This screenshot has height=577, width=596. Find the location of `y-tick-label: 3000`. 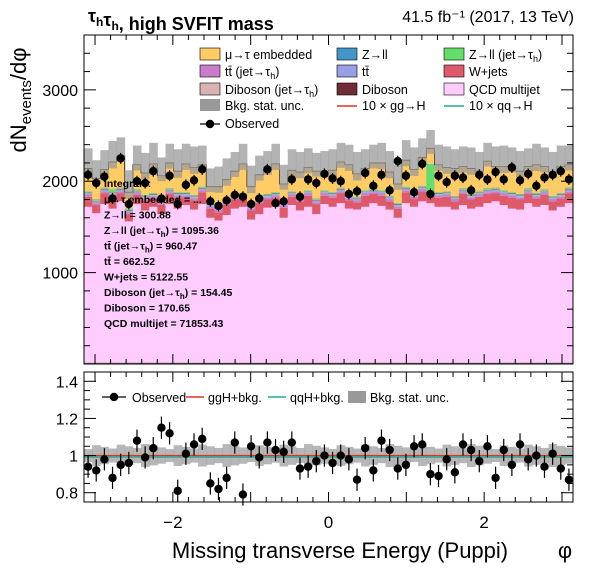

y-tick-label: 3000 is located at coordinates (60, 91).